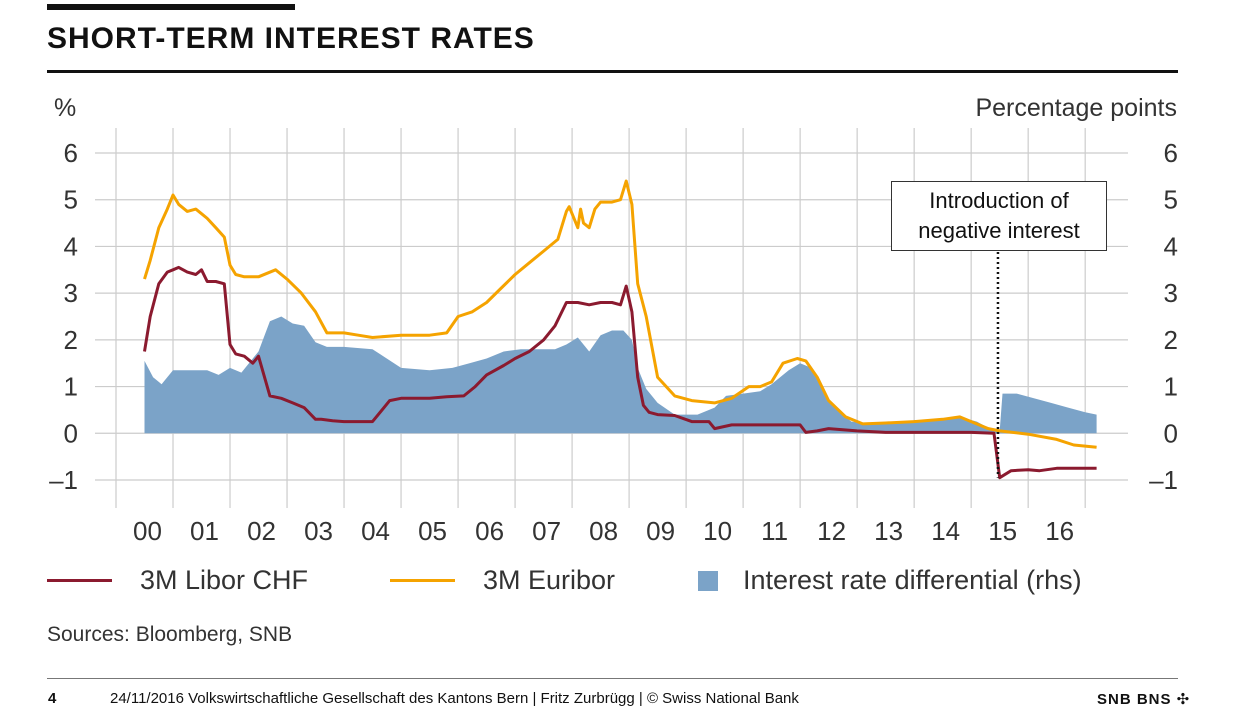  What do you see at coordinates (489, 531) in the screenshot?
I see `x-tick-label: 06` at bounding box center [489, 531].